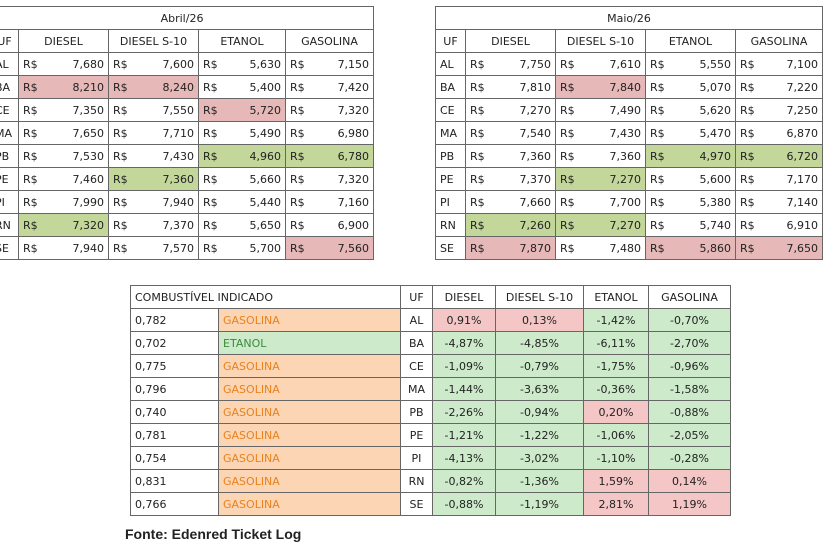  Describe the element at coordinates (63, 110) in the screenshot. I see `price: R$ 7,350` at that location.